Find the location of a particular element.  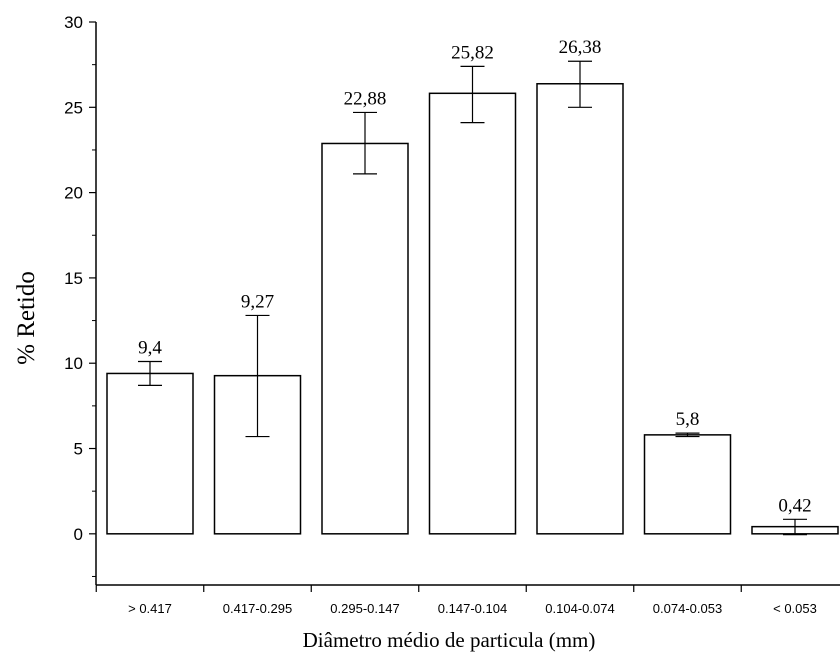

data-label: 5,8 is located at coordinates (688, 419).